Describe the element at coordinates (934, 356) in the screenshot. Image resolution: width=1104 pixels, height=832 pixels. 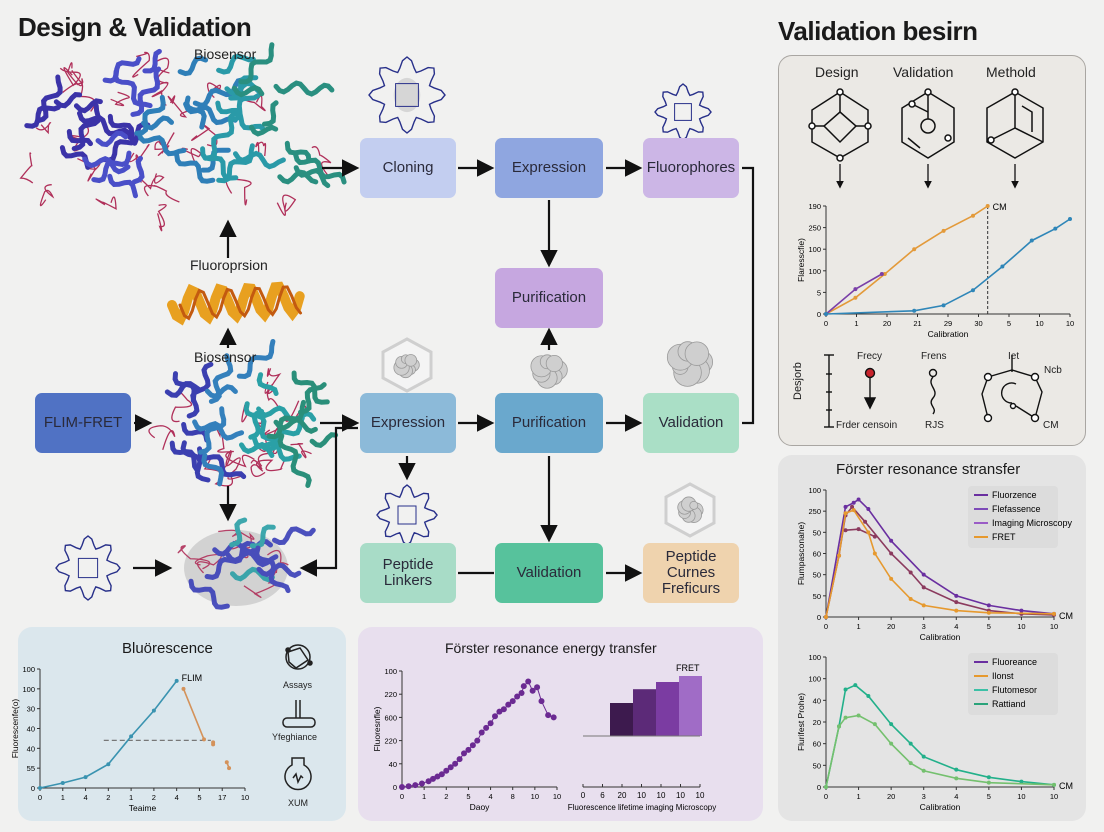
I see `frens-label: Frens` at that location.